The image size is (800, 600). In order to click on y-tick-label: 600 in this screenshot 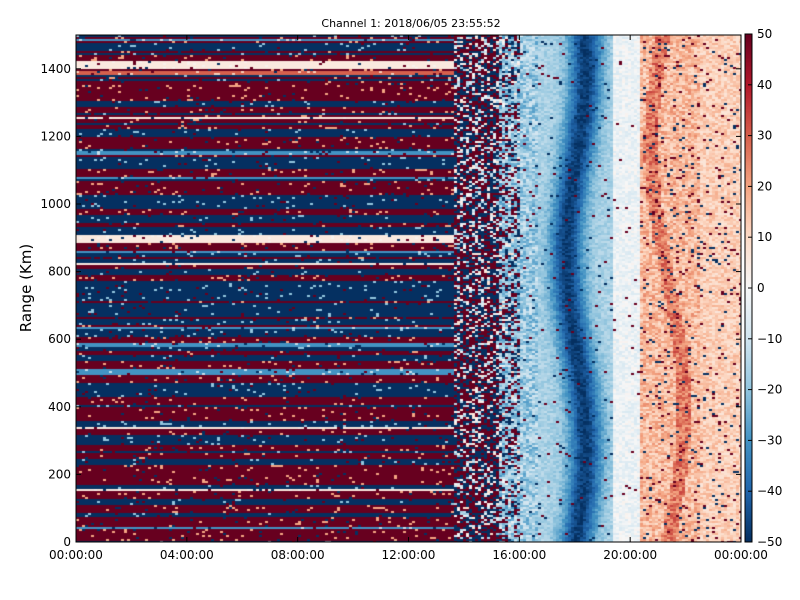, I will do `click(59, 339)`.